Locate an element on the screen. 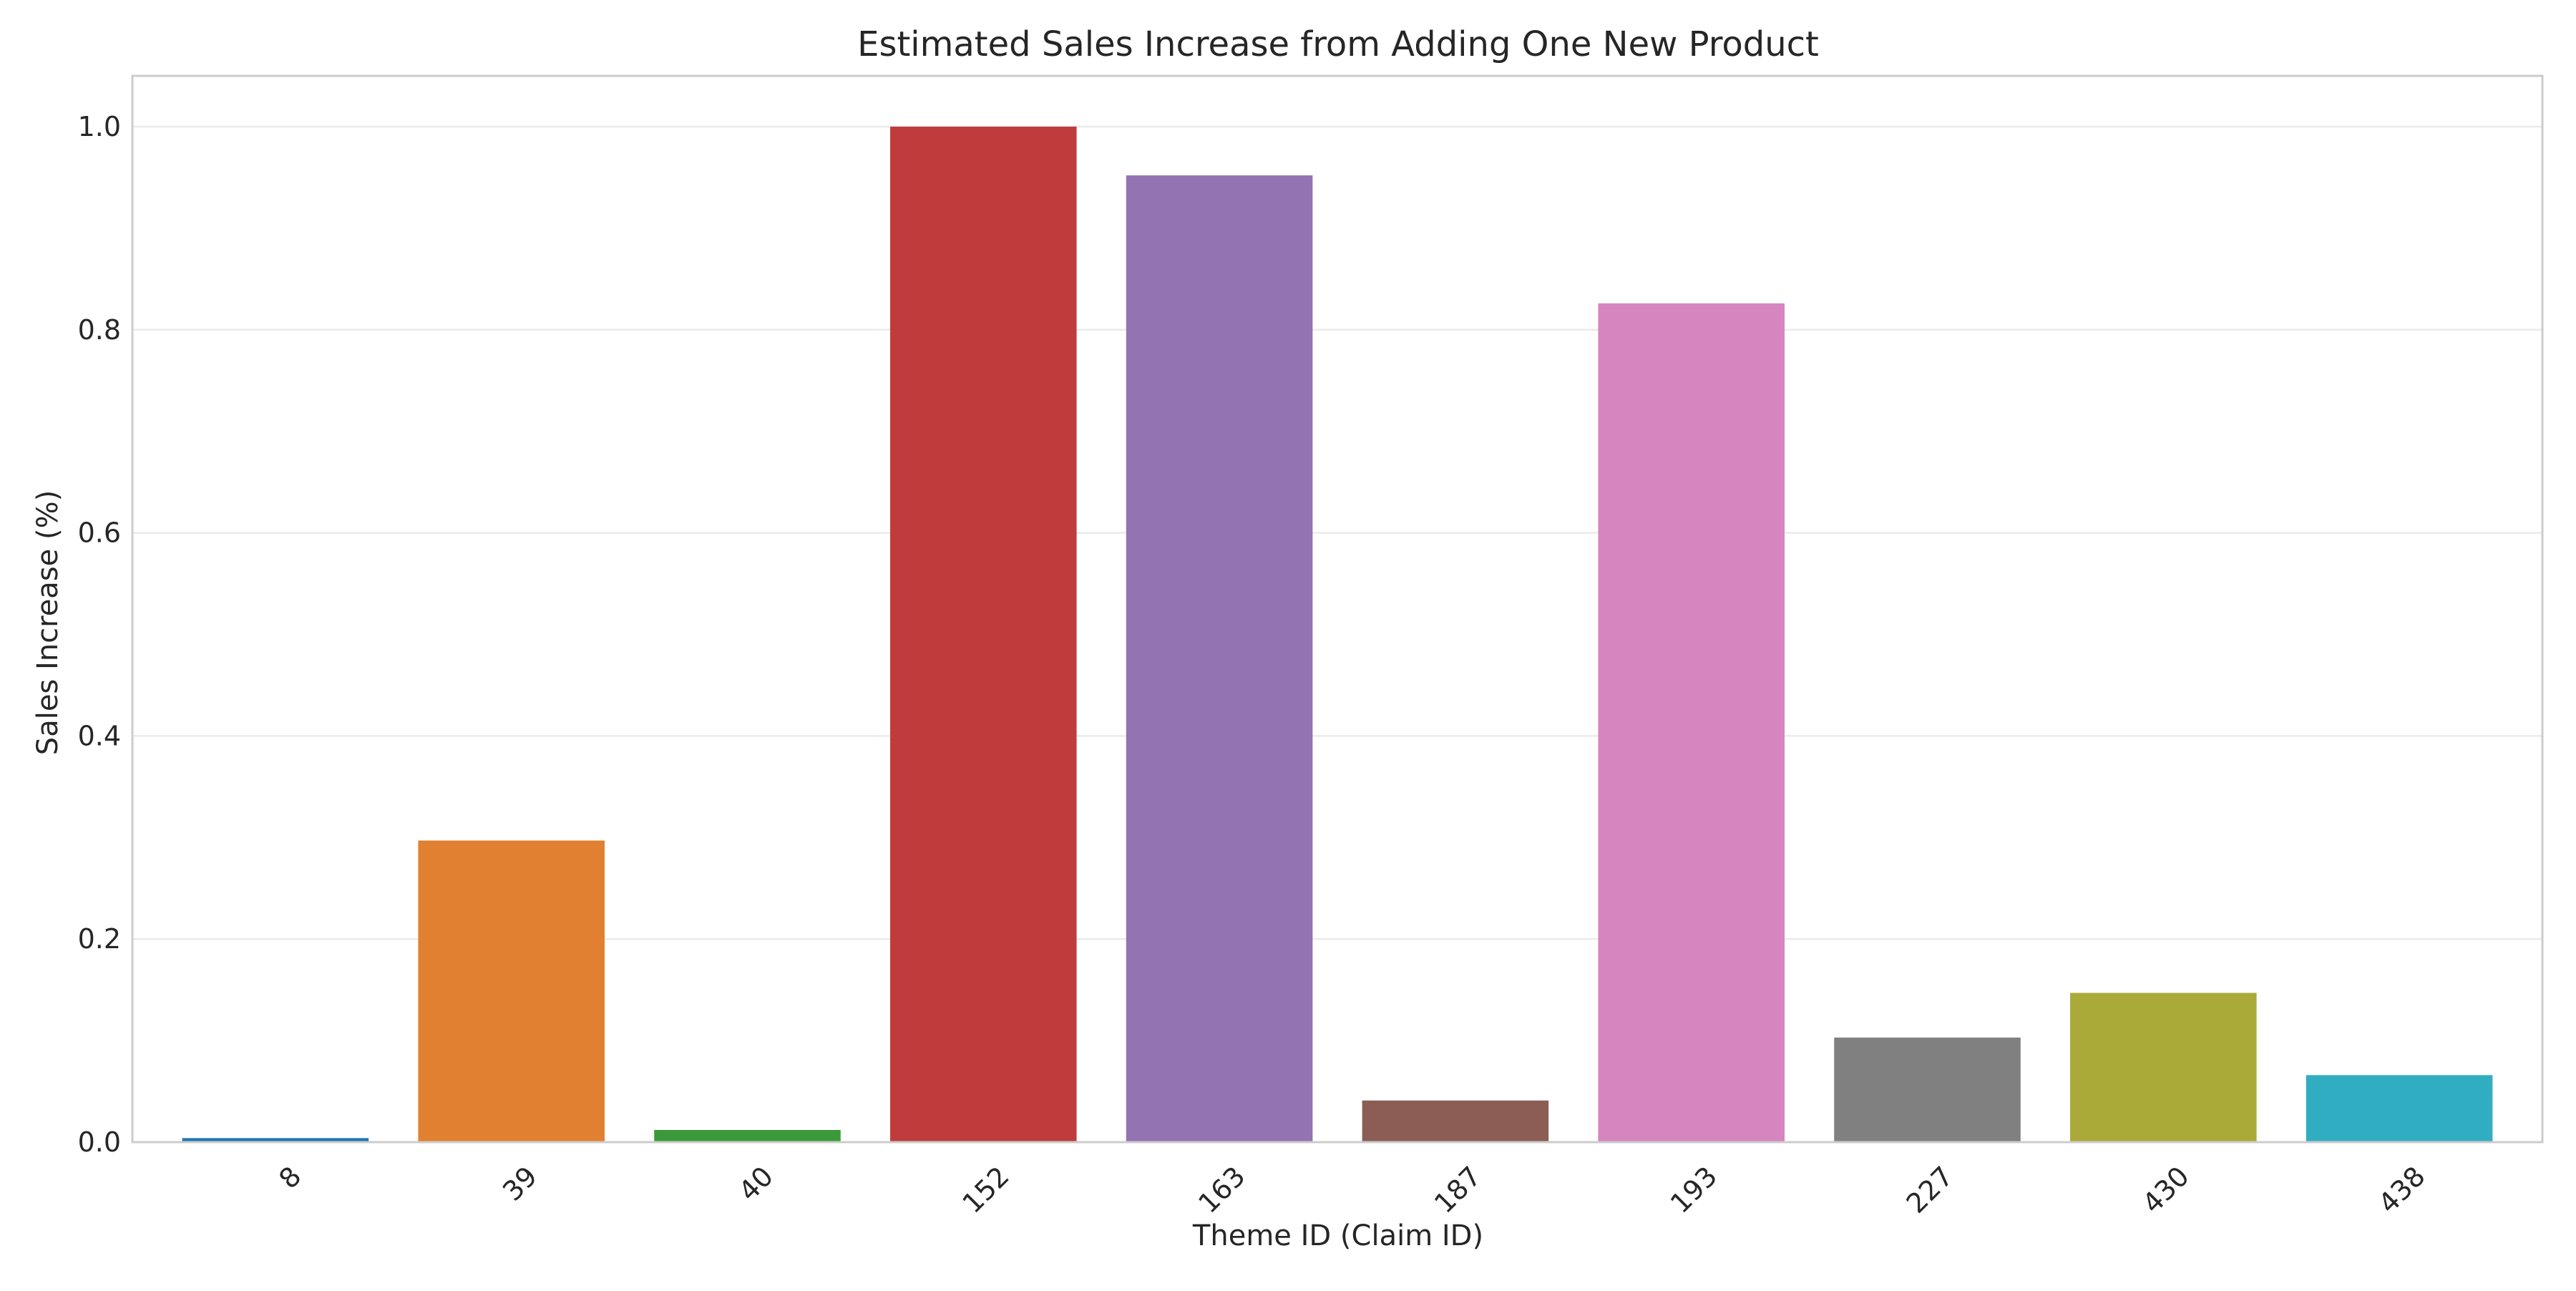  x-tick-label: 227 is located at coordinates (1930, 1189).